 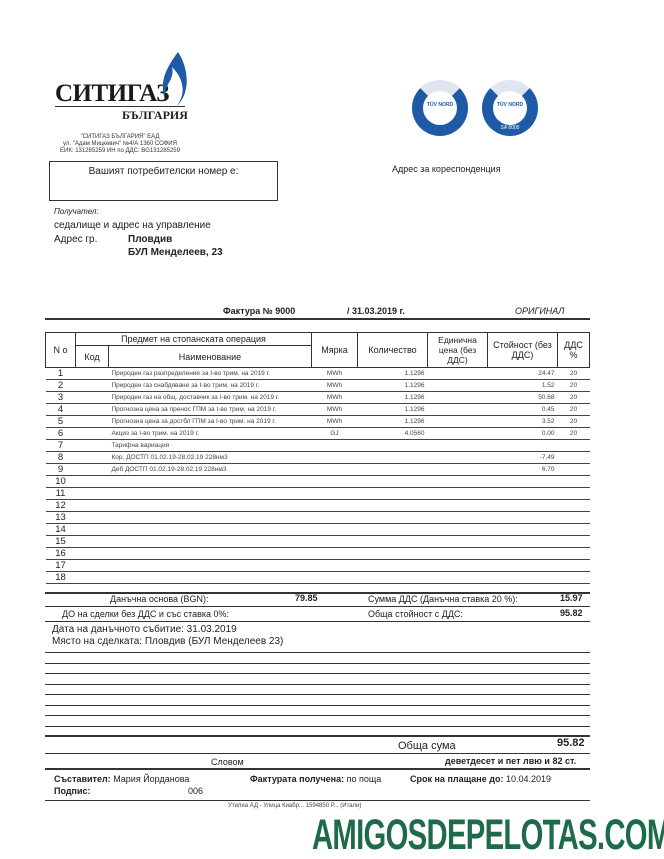 I want to click on header-qty: Количество, so click(x=392, y=350).